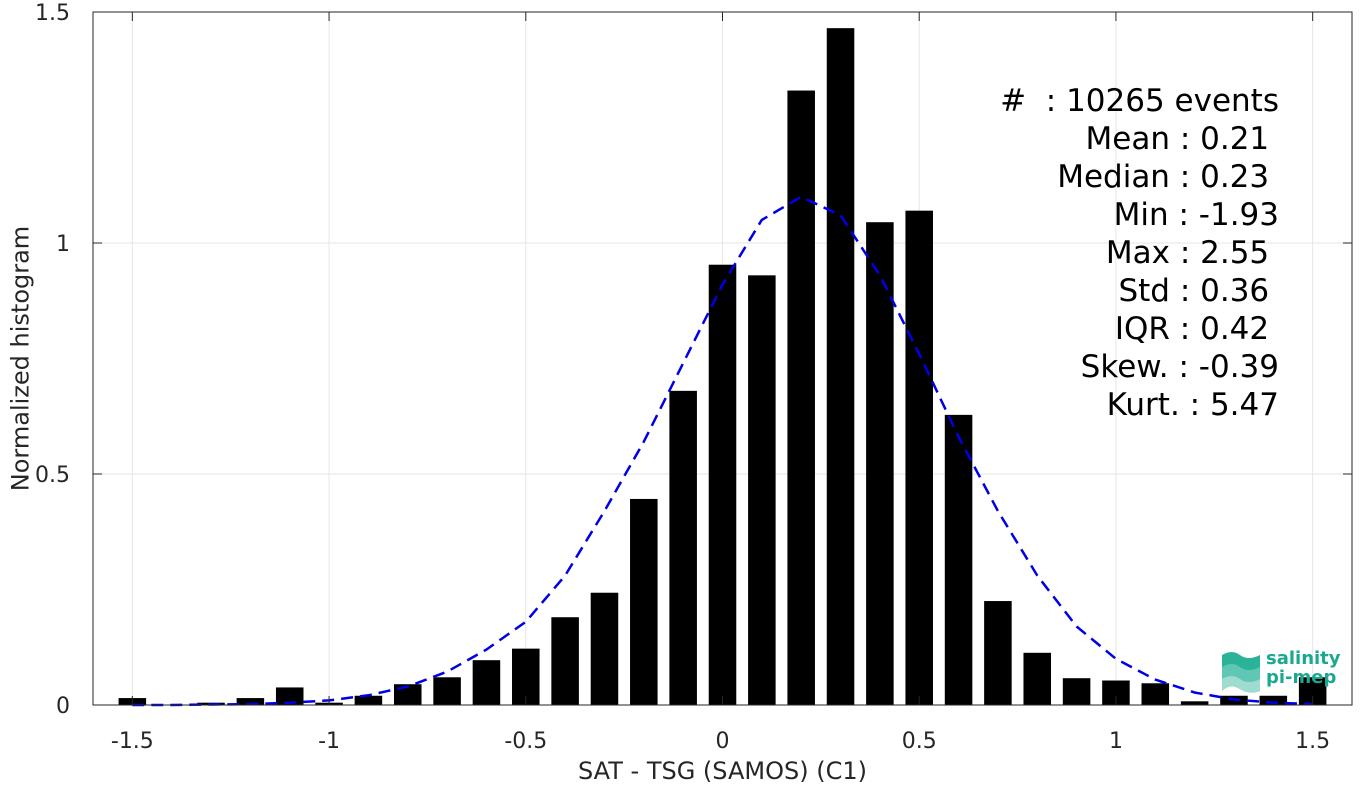  What do you see at coordinates (1241, 672) in the screenshot?
I see `wave-logo-icon` at bounding box center [1241, 672].